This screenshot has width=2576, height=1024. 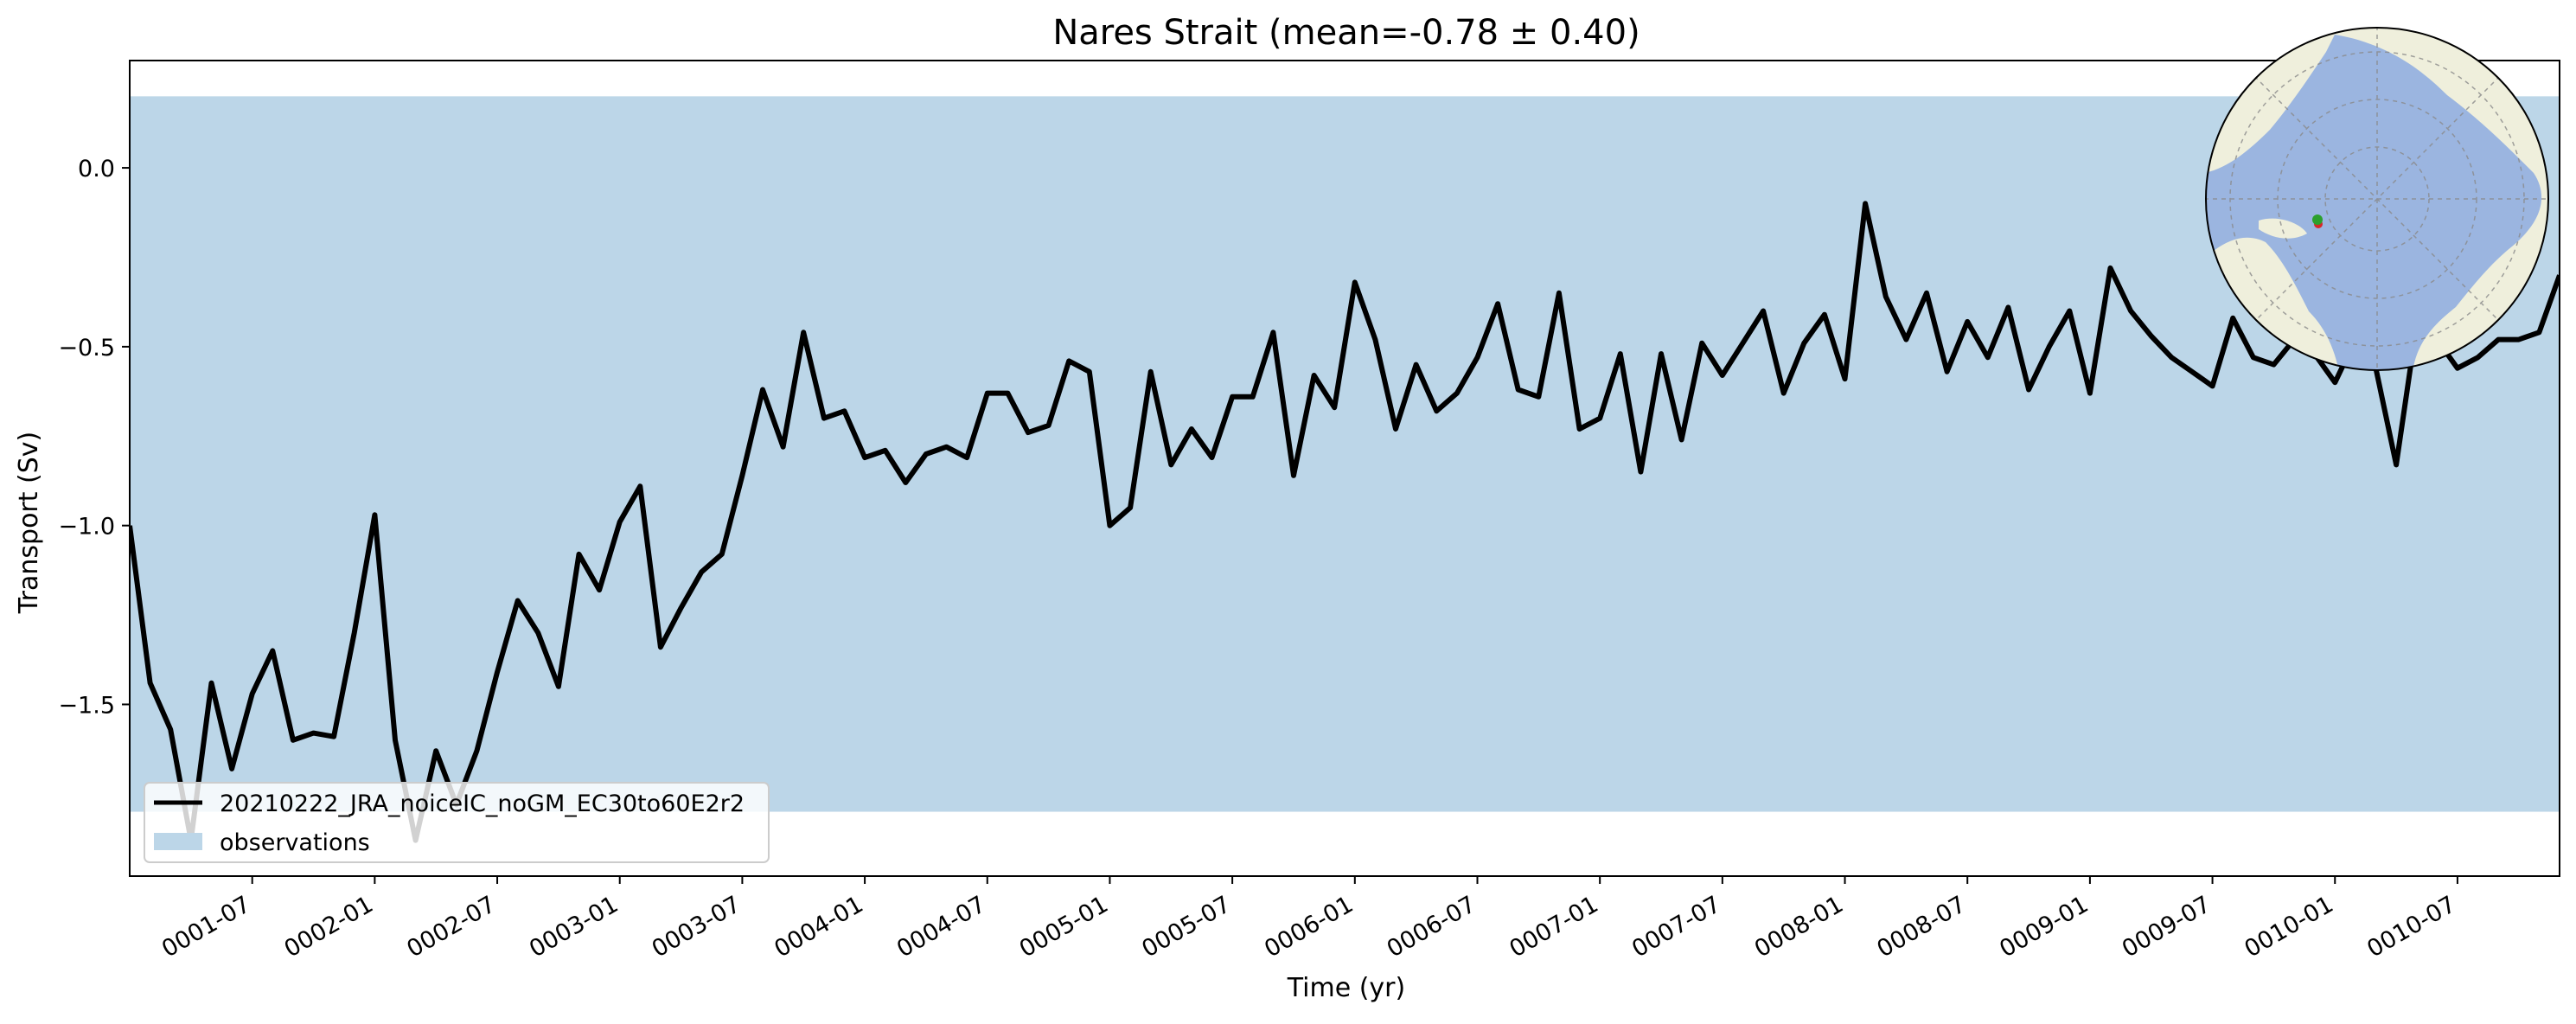 I want to click on map-marker-green, so click(x=2317, y=219).